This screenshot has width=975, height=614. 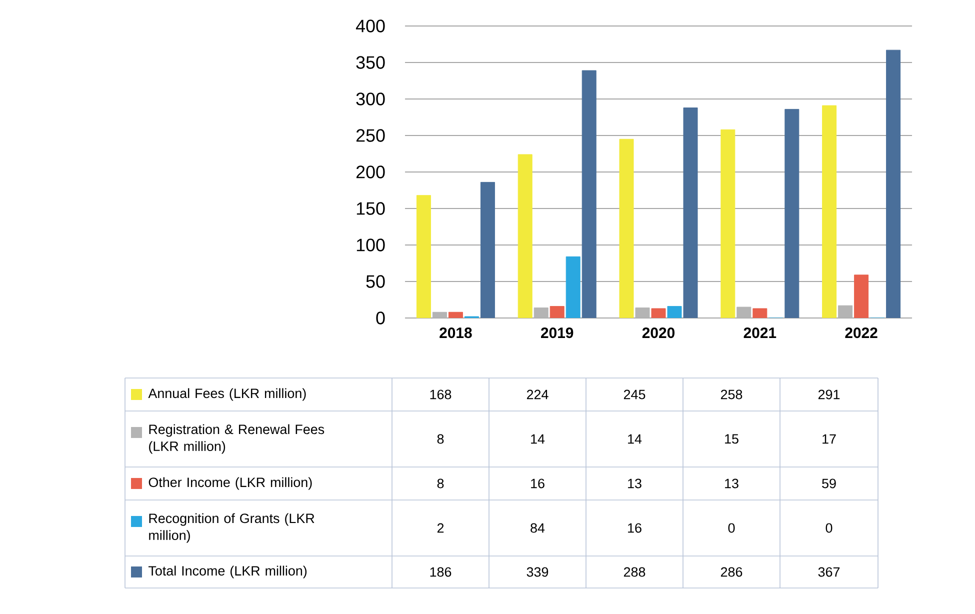 I want to click on data-label: 186, so click(x=441, y=572).